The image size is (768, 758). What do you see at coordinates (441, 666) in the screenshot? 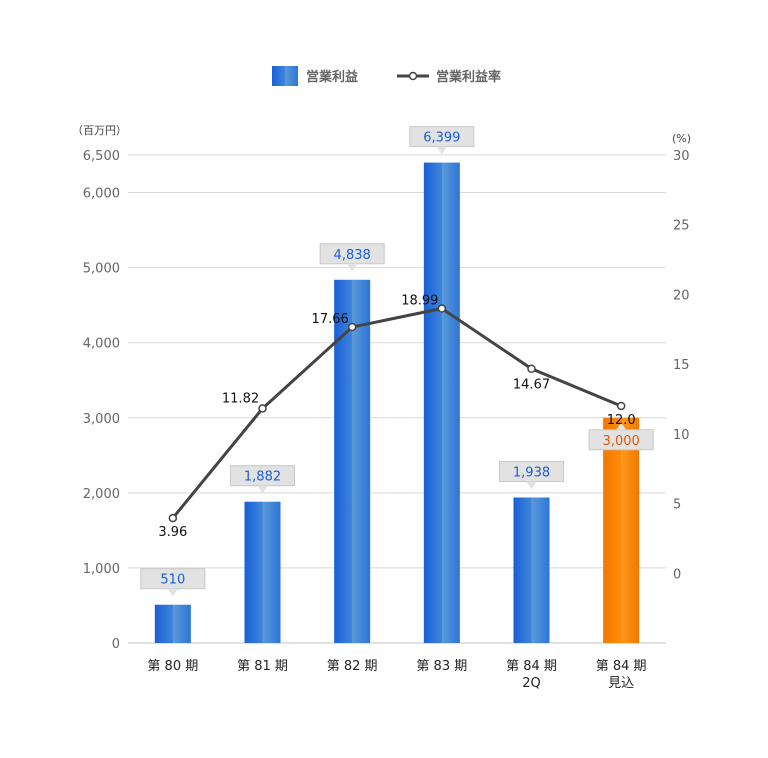
I see `x-tick-label: 第 83 期` at bounding box center [441, 666].